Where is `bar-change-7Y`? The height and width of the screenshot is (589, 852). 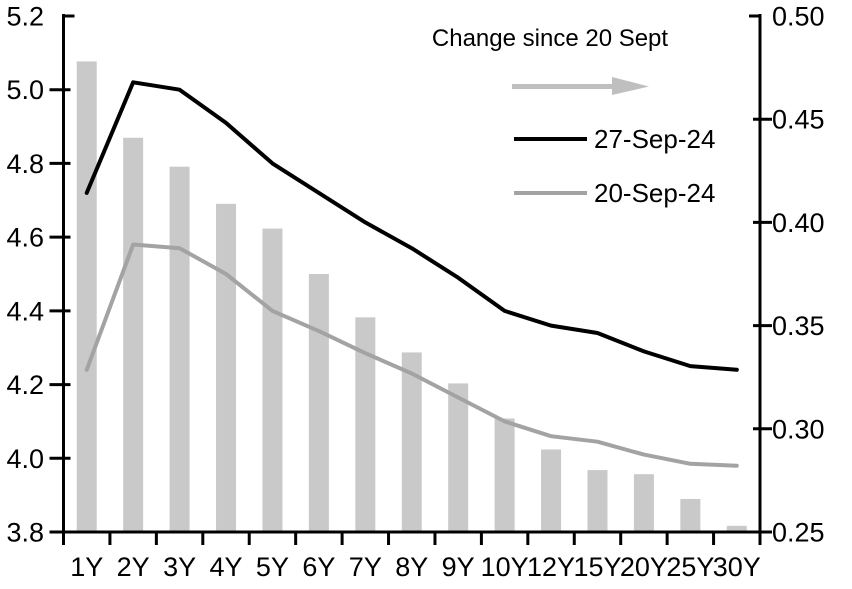 bar-change-7Y is located at coordinates (365, 424).